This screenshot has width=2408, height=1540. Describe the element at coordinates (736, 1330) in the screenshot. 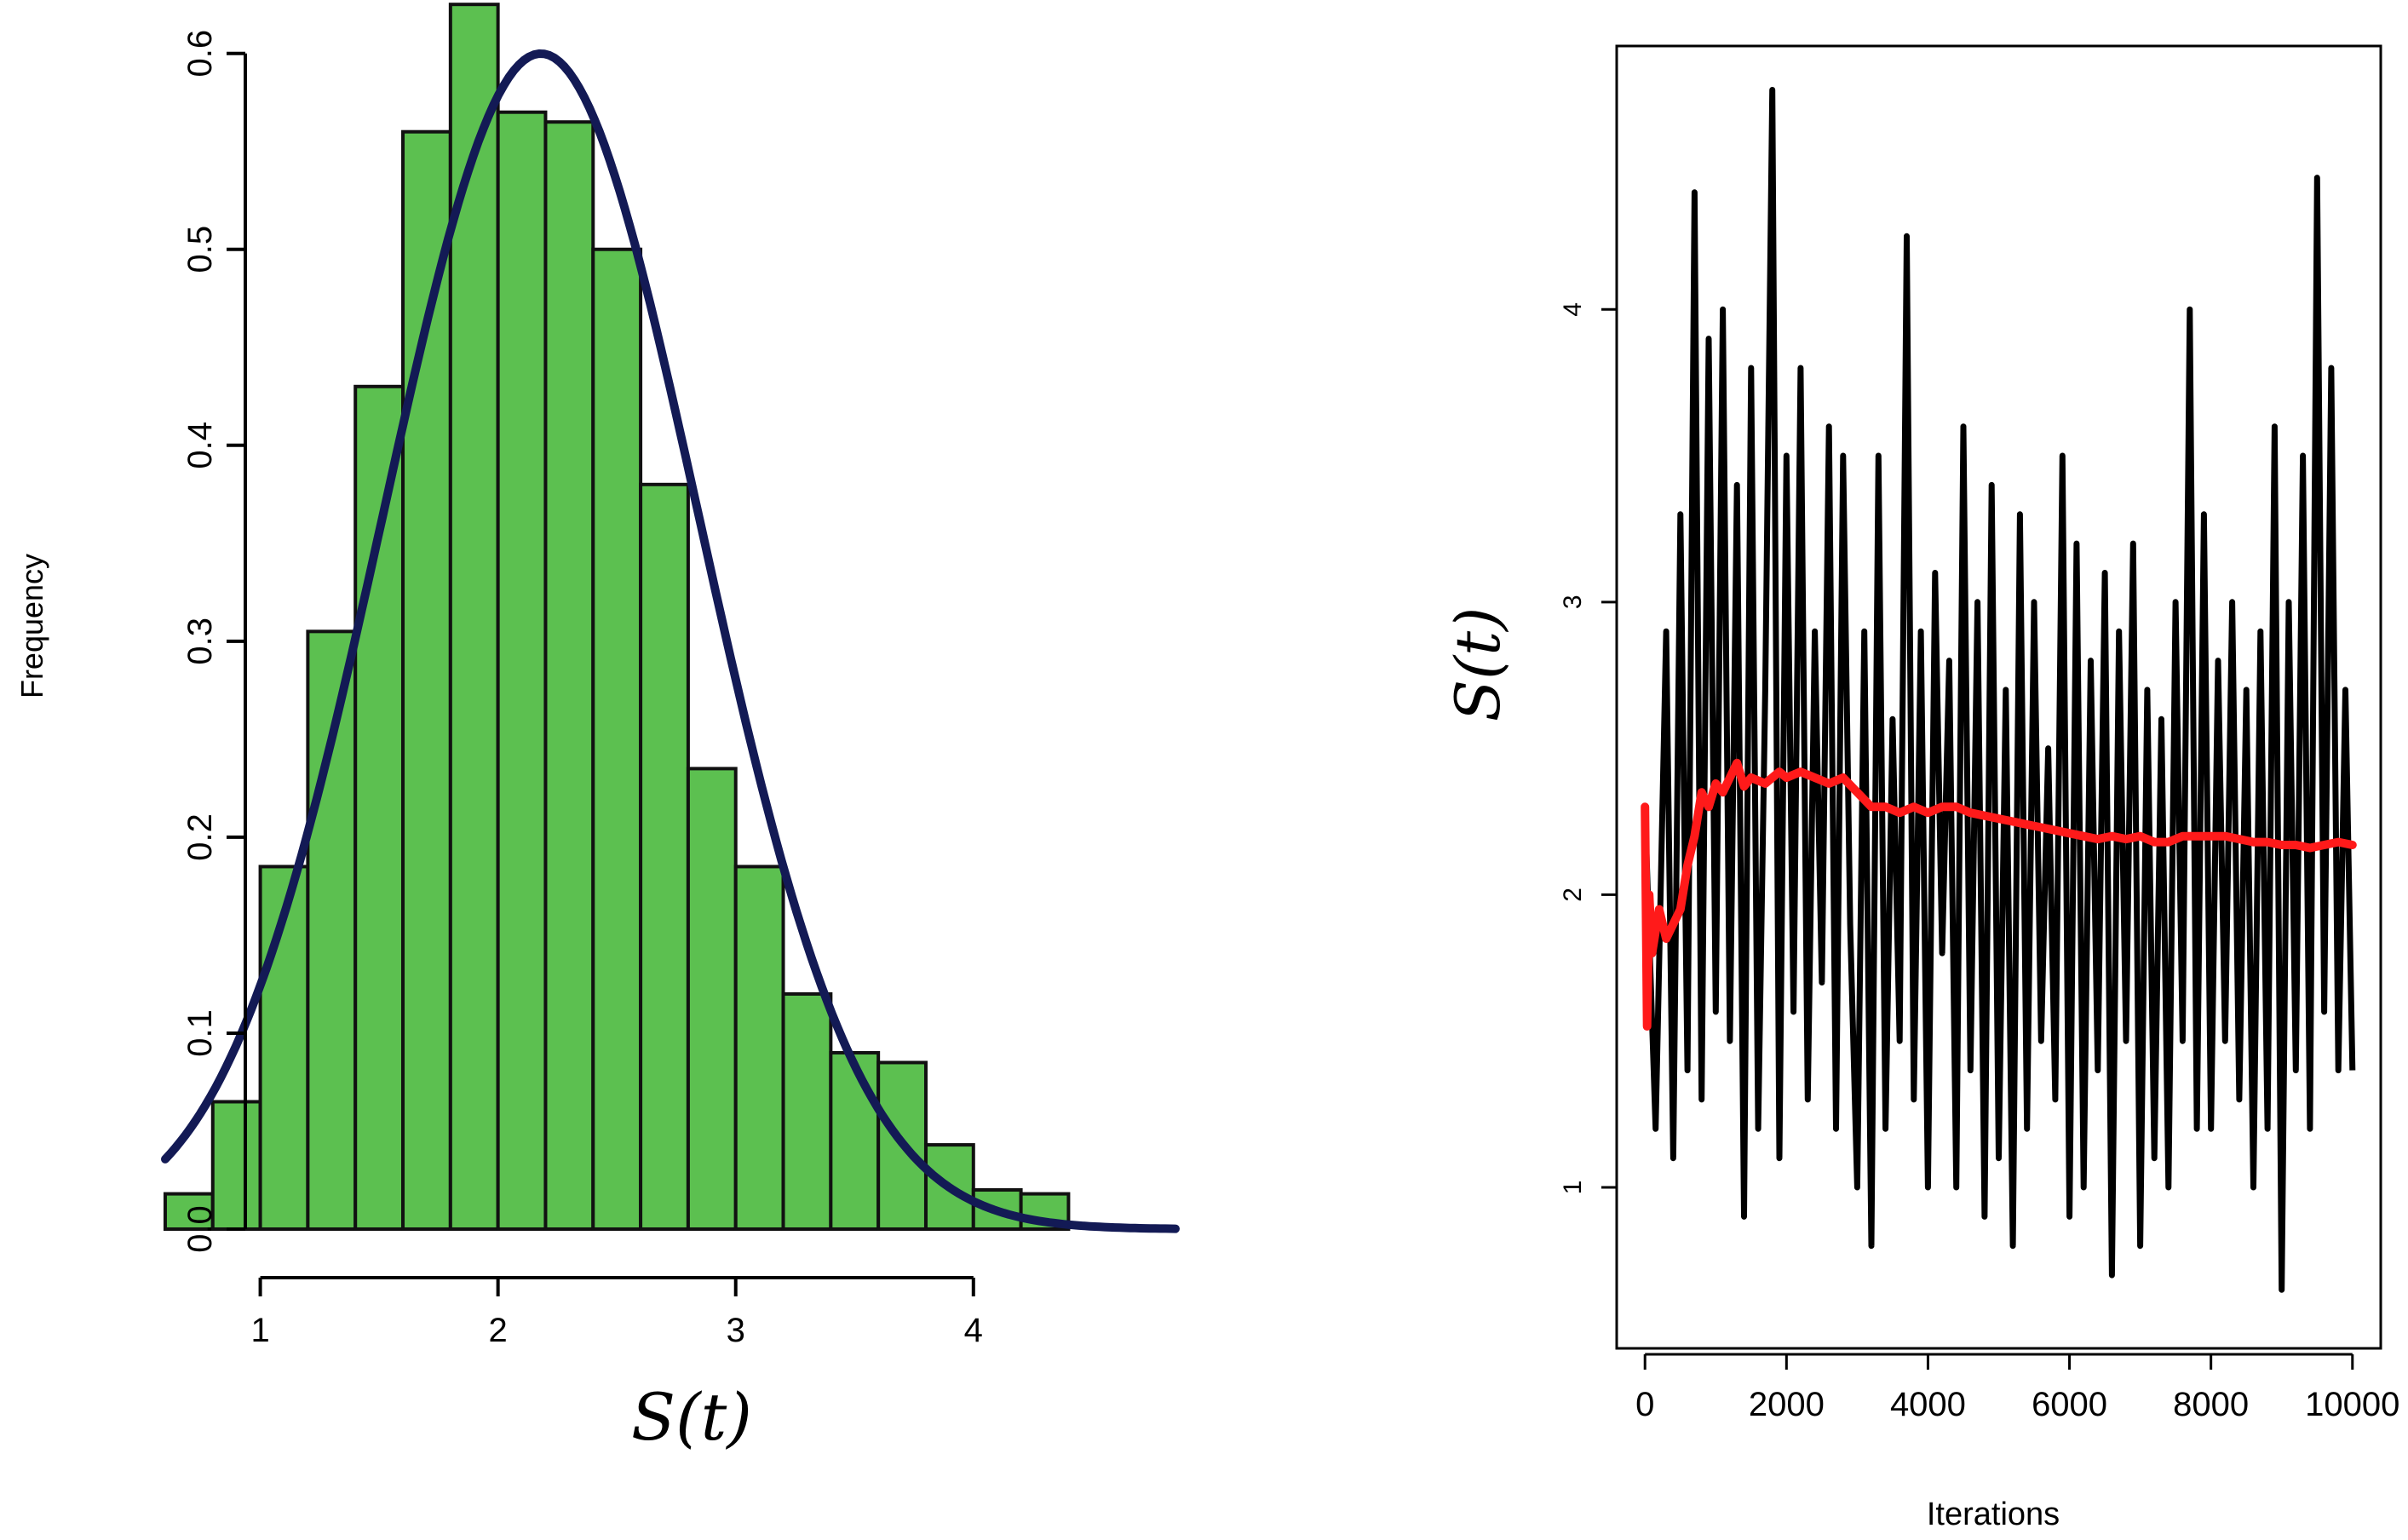

I see `histogram-x-tick-label: 3` at that location.